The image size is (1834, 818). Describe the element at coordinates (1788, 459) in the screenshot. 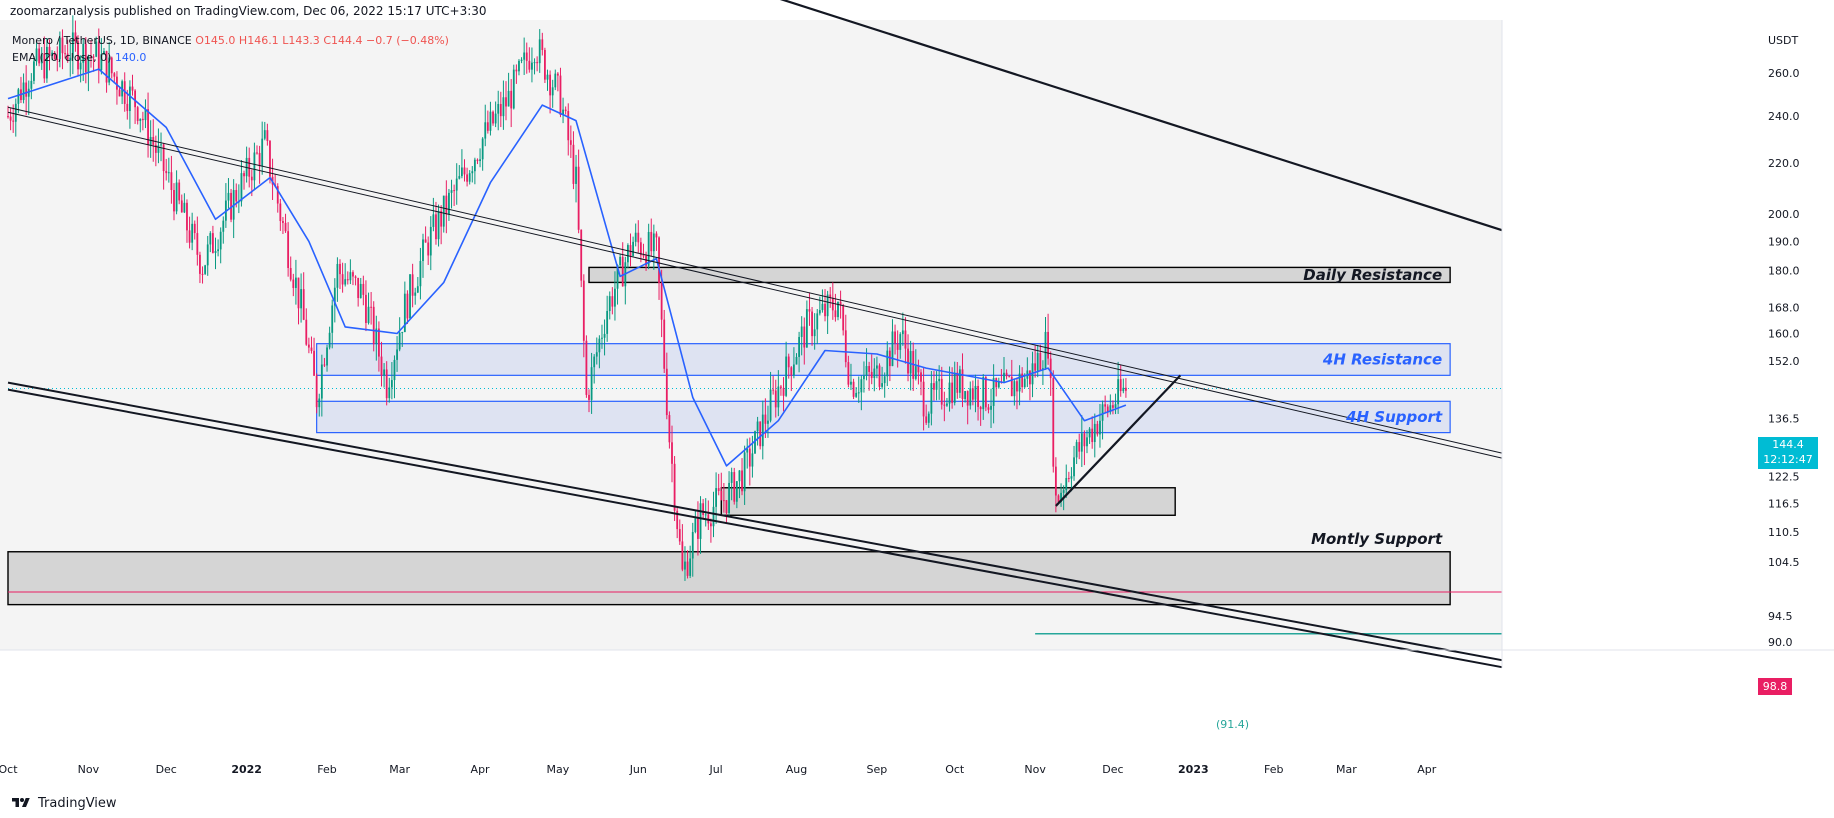

I see `countdown: 12:12:47` at that location.